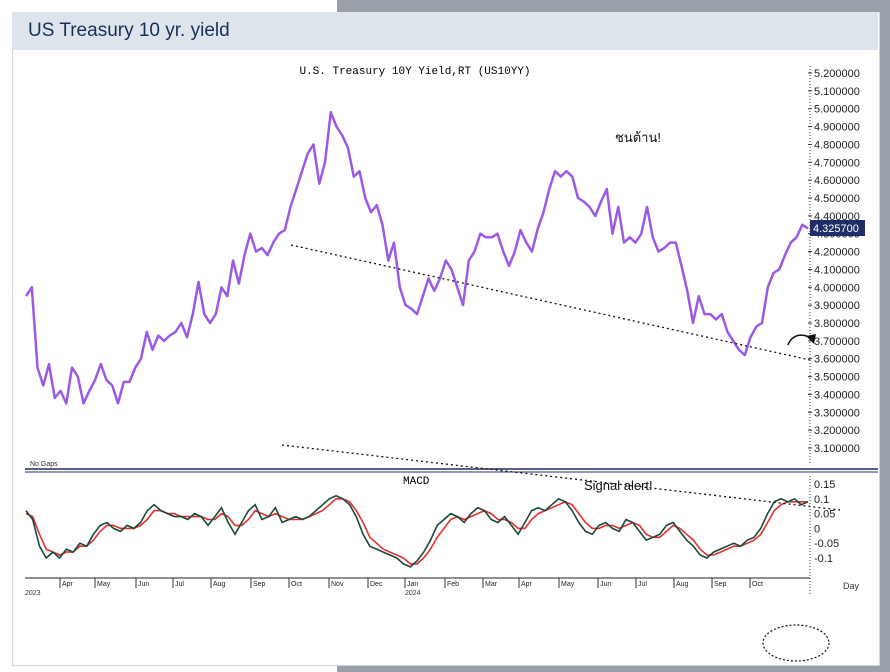 The height and width of the screenshot is (672, 890). Describe the element at coordinates (337, 584) in the screenshot. I see `month-label: Nov` at that location.